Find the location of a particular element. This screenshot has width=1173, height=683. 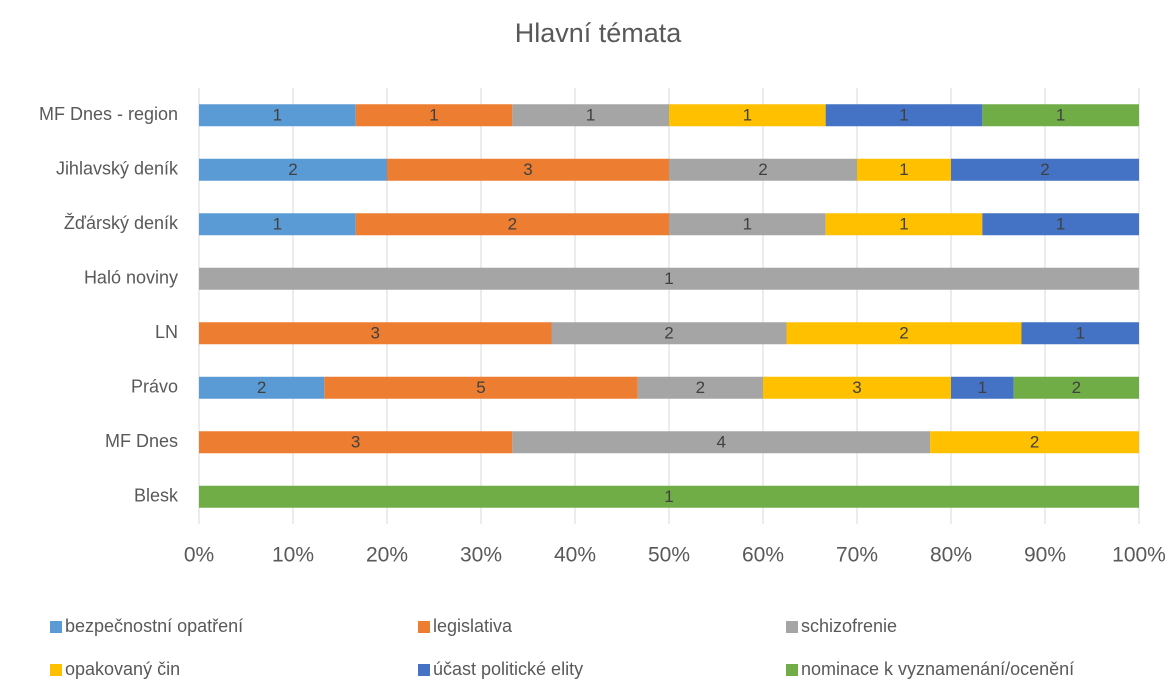

y-tick-label: Právo is located at coordinates (154, 387).